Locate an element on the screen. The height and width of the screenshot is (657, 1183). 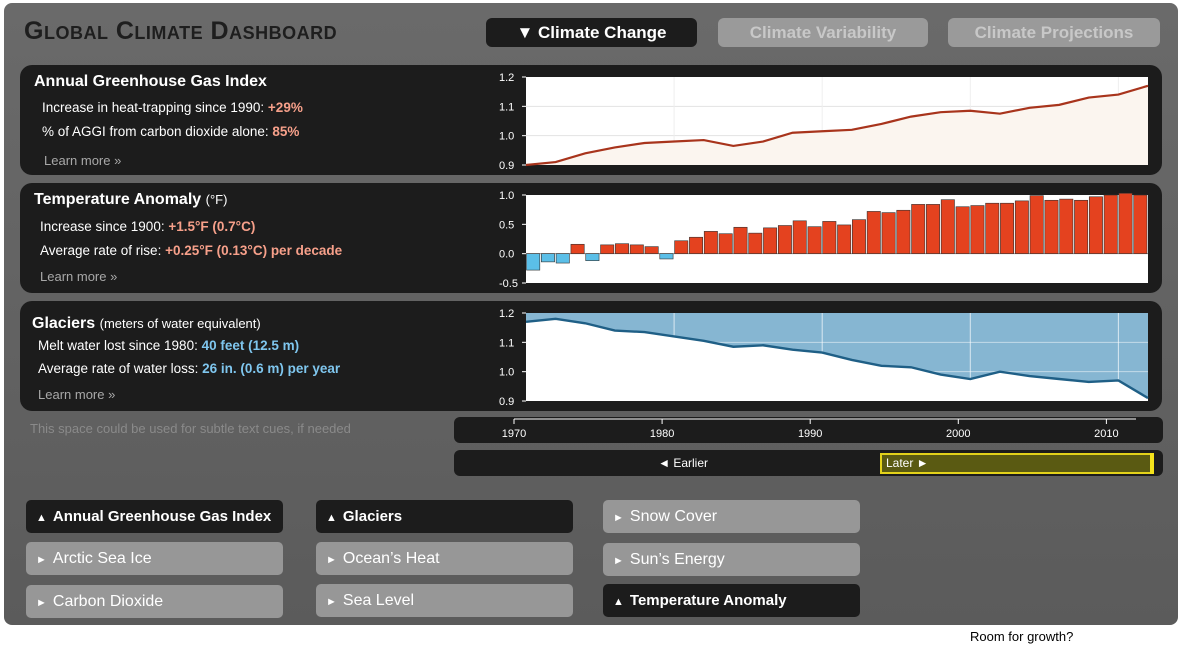
nav-suns-energy-button: ► Sun’s Energy is located at coordinates (731, 559).